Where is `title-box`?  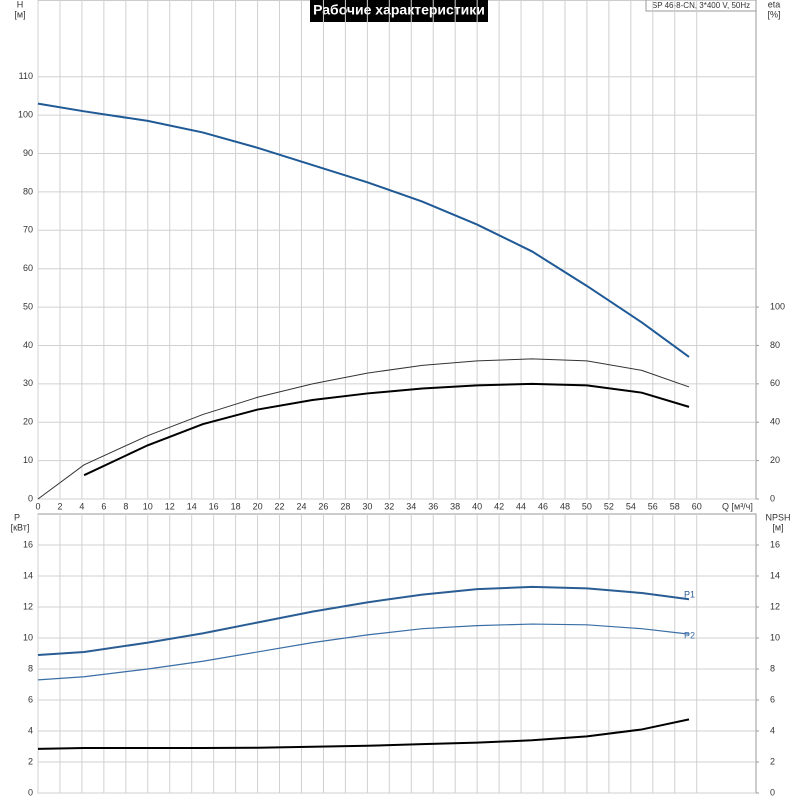
title-box is located at coordinates (399, 11).